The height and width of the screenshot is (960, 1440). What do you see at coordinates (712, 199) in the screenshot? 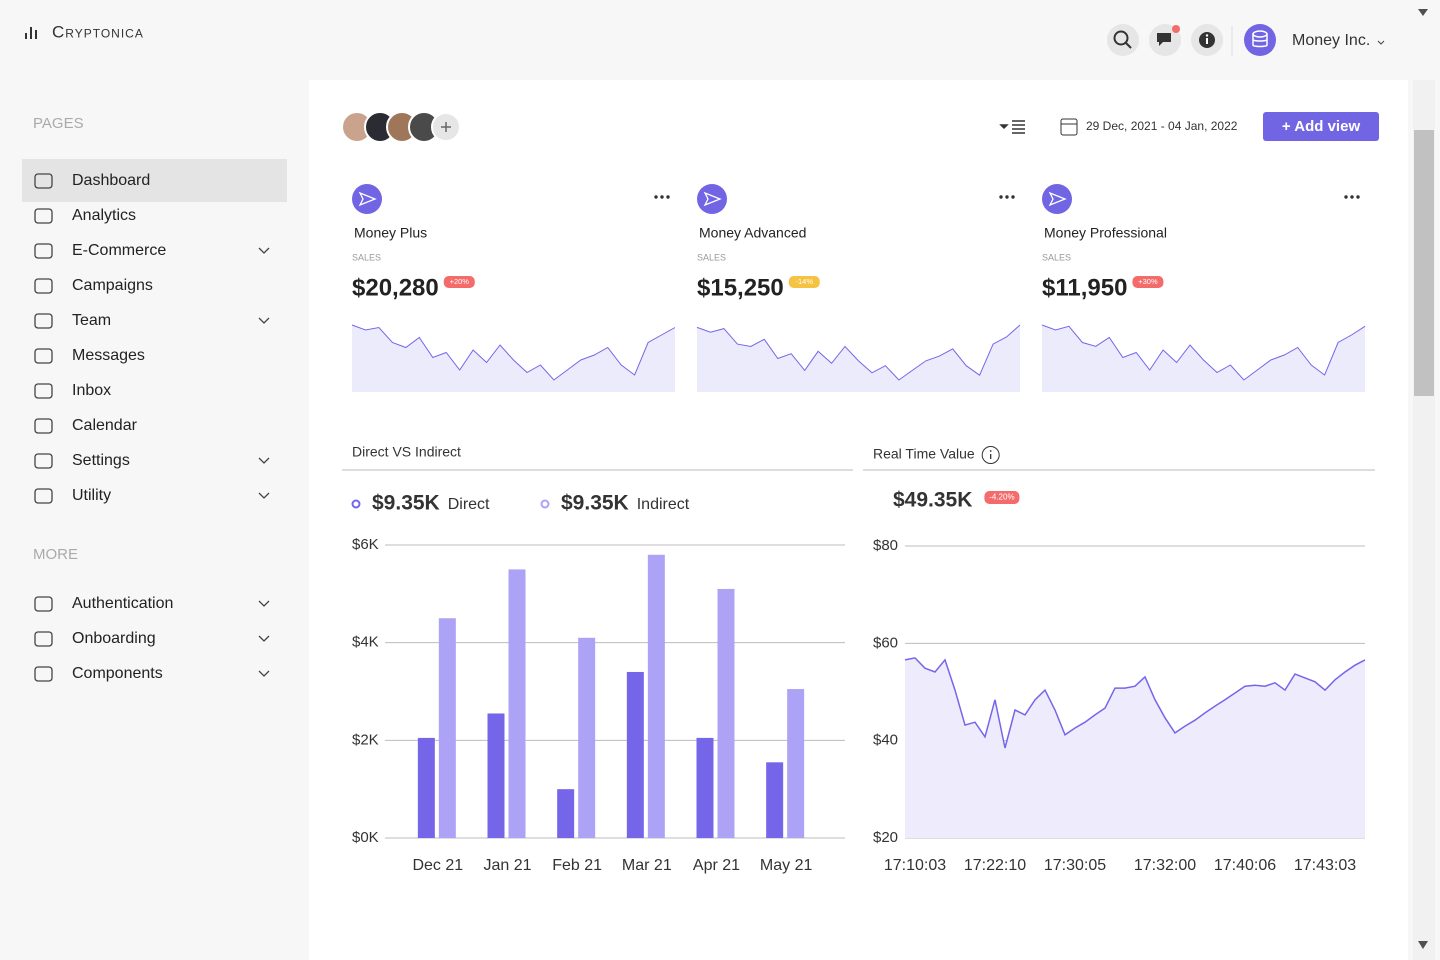
I see `card-icon` at bounding box center [712, 199].